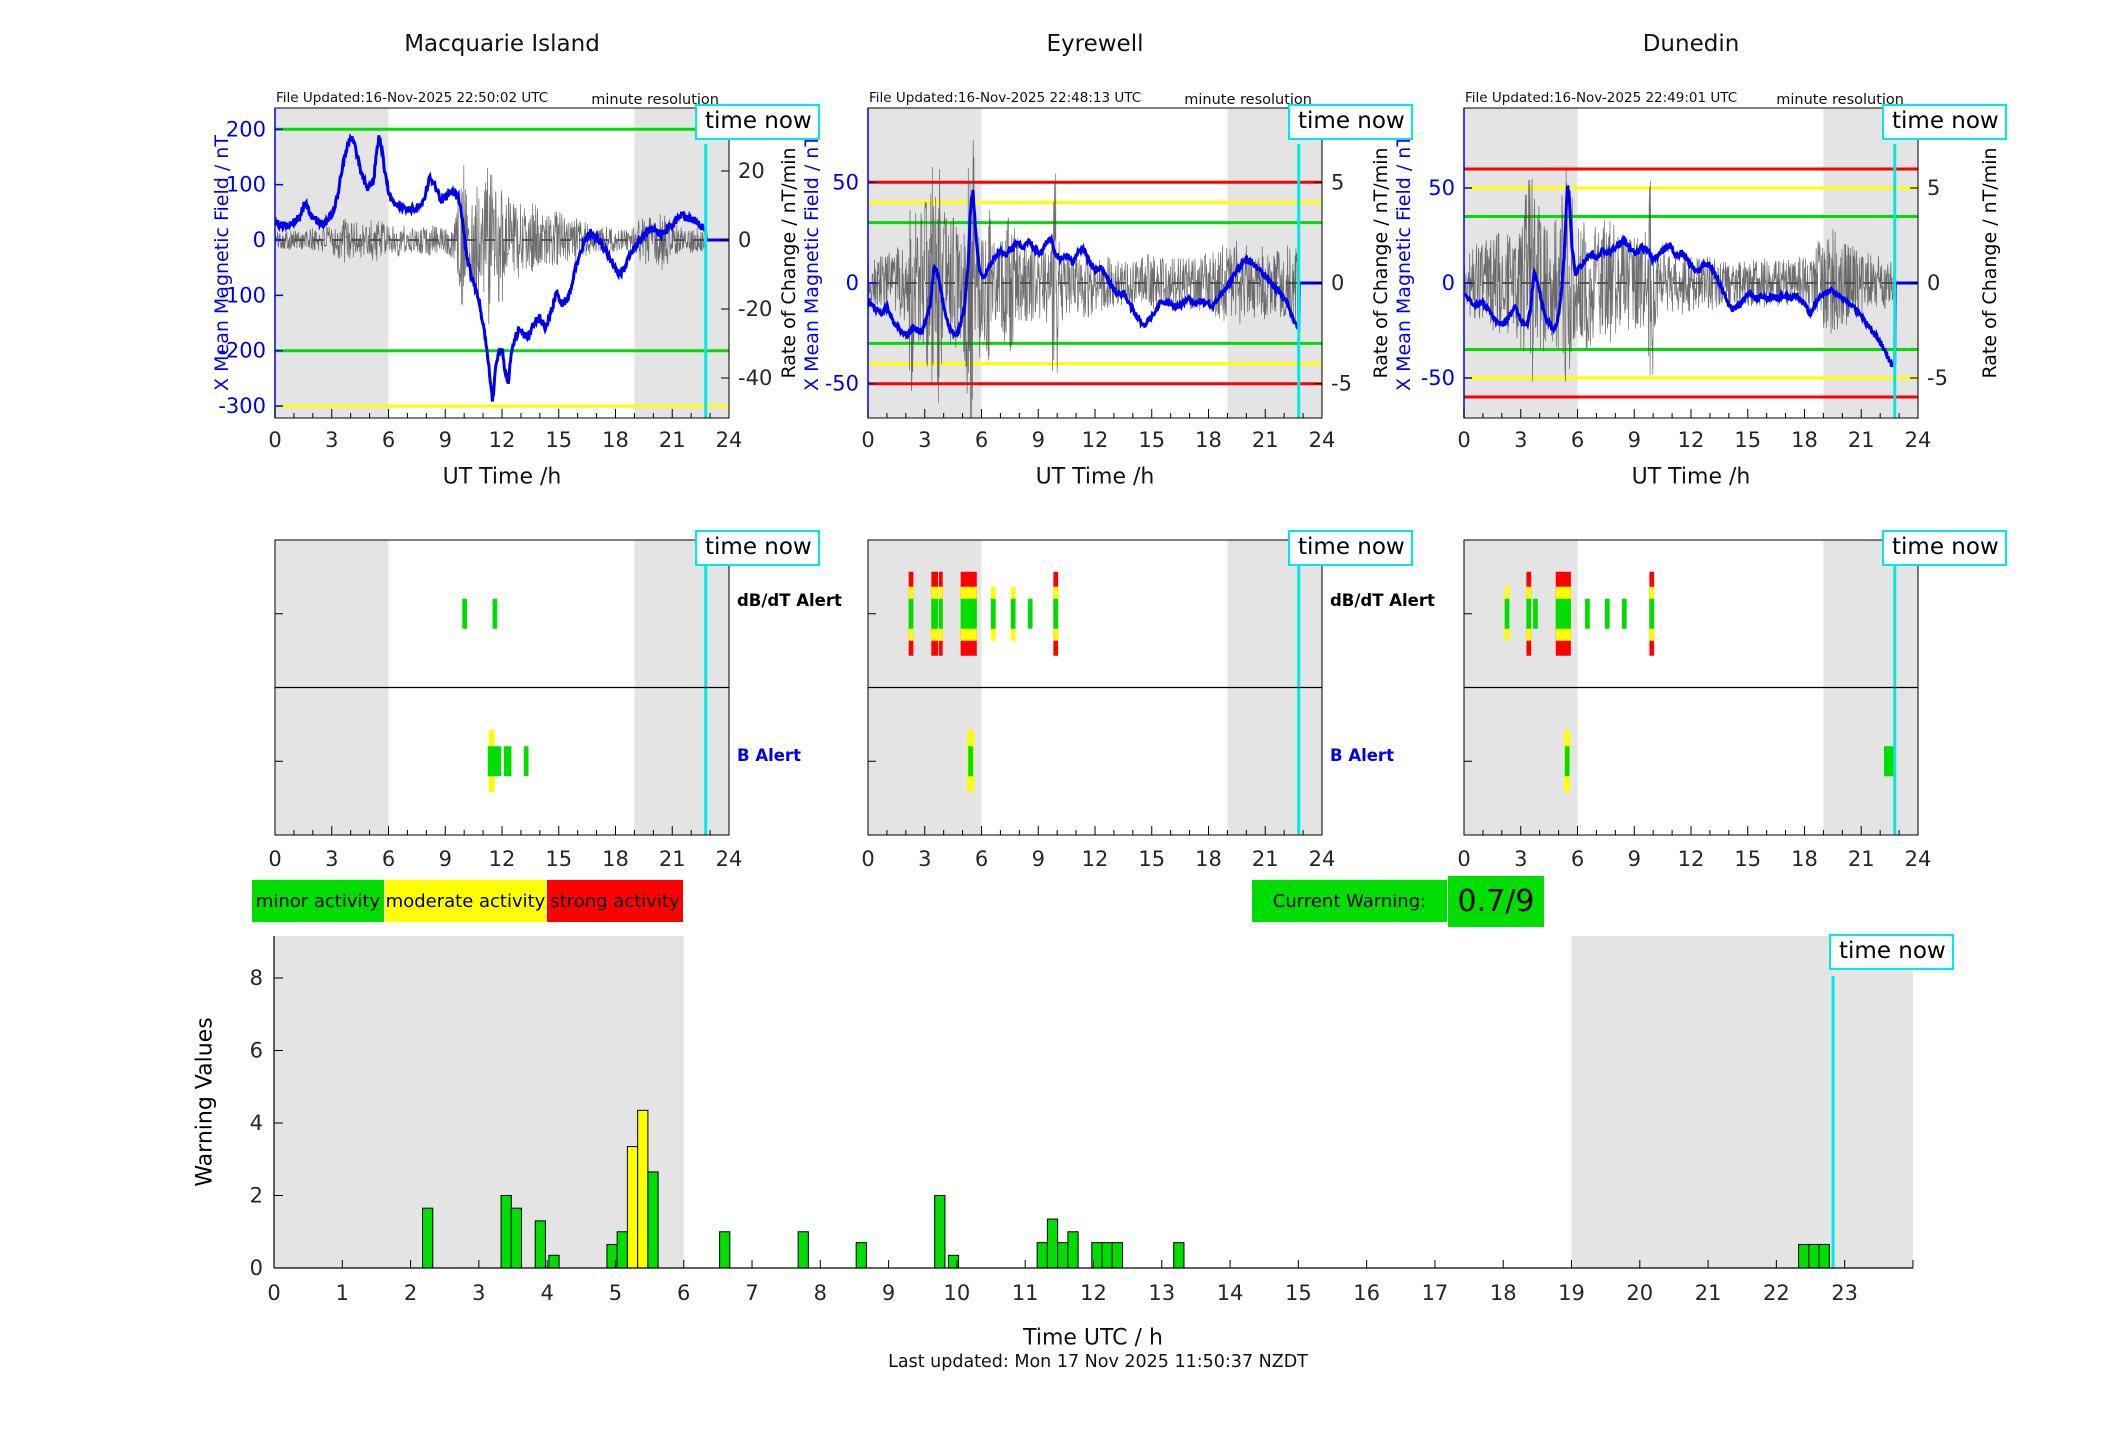 The image size is (2117, 1437). Describe the element at coordinates (1404, 263) in the screenshot. I see `y-axis-label-field-dunedin: X Mean Magnetic Field / nT` at that location.